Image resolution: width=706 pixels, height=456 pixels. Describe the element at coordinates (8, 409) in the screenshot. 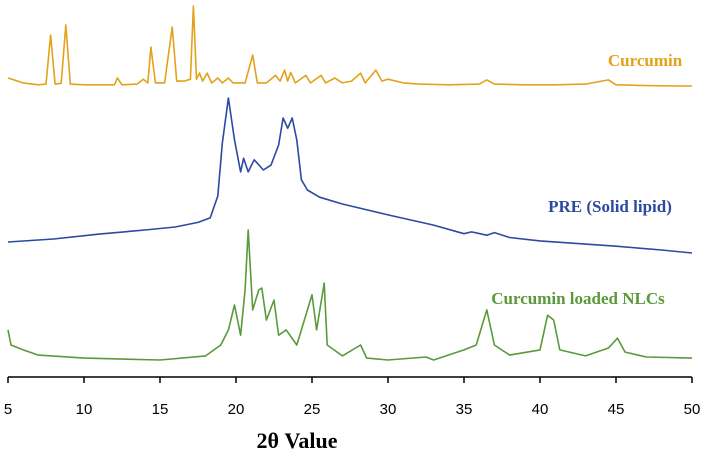

I see `x-tick-label: 5` at that location.